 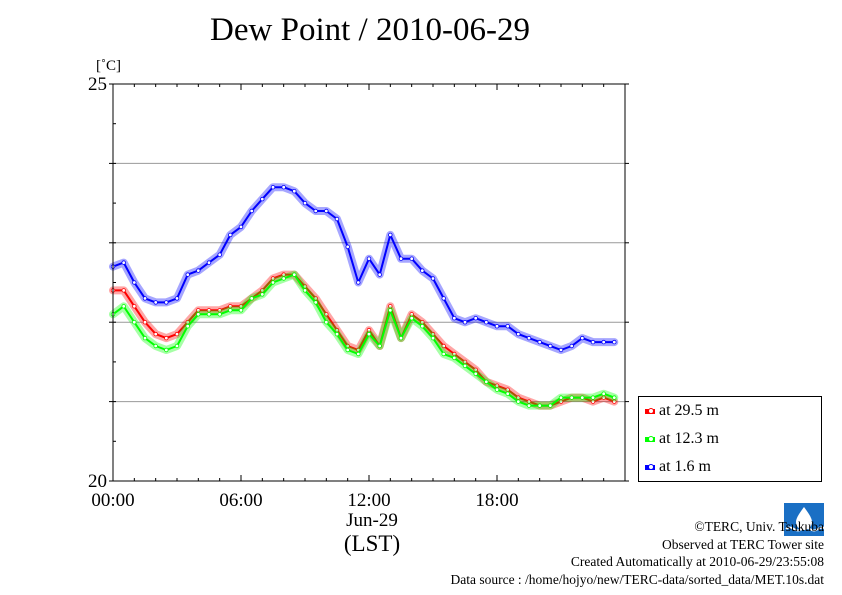 What do you see at coordinates (496, 500) in the screenshot?
I see `x-tick-label: 18:00` at bounding box center [496, 500].